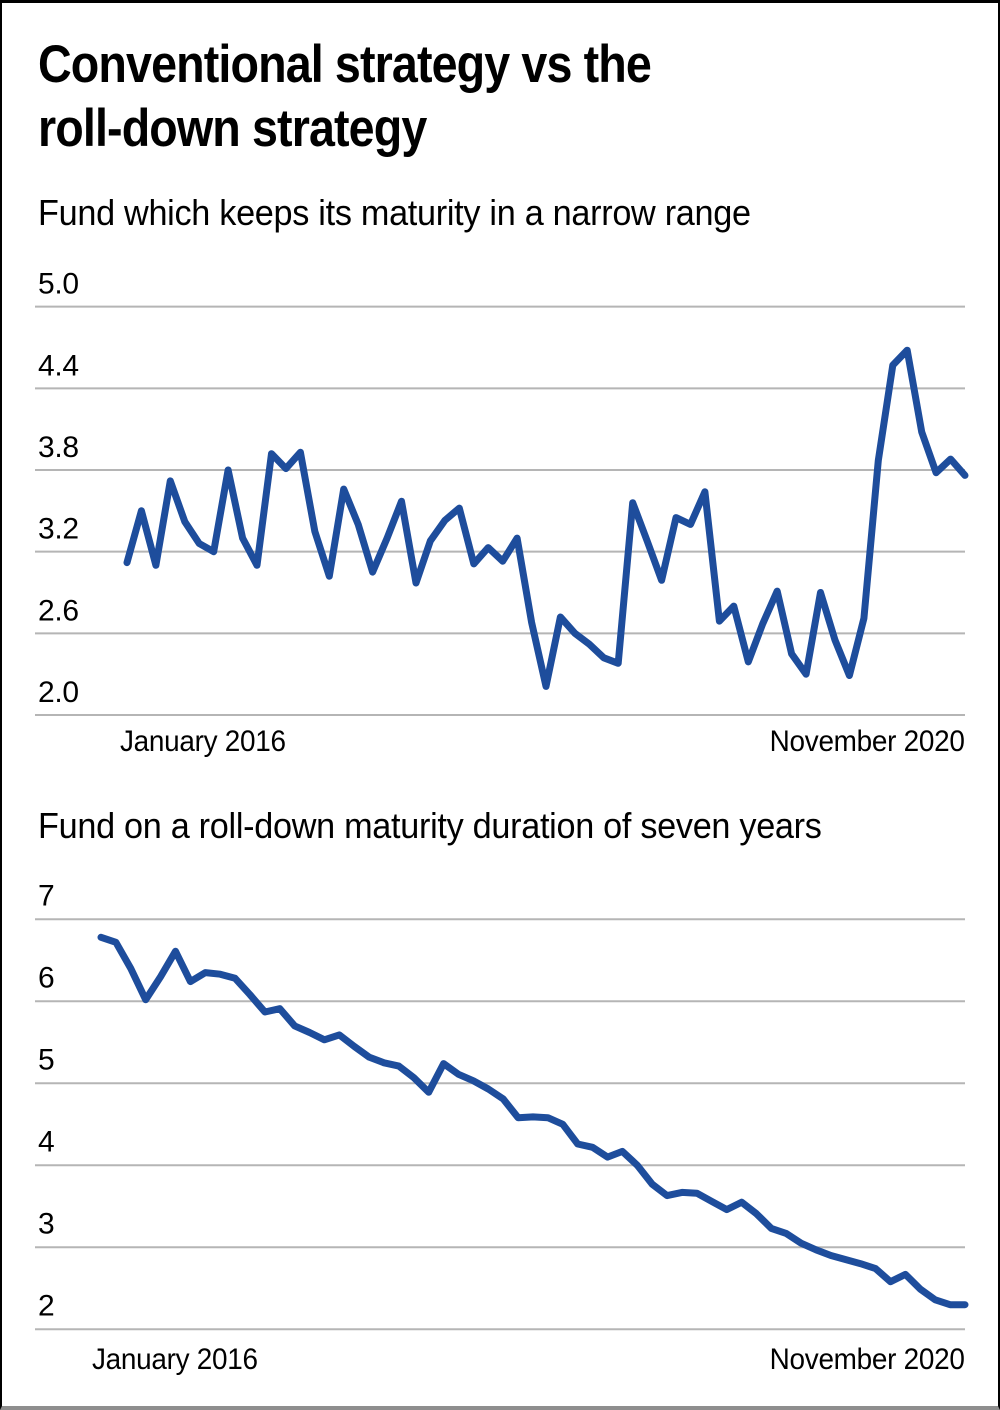 The height and width of the screenshot is (1410, 1000). Describe the element at coordinates (232, 128) in the screenshot. I see `page-title-line2: roll-down strategy` at that location.